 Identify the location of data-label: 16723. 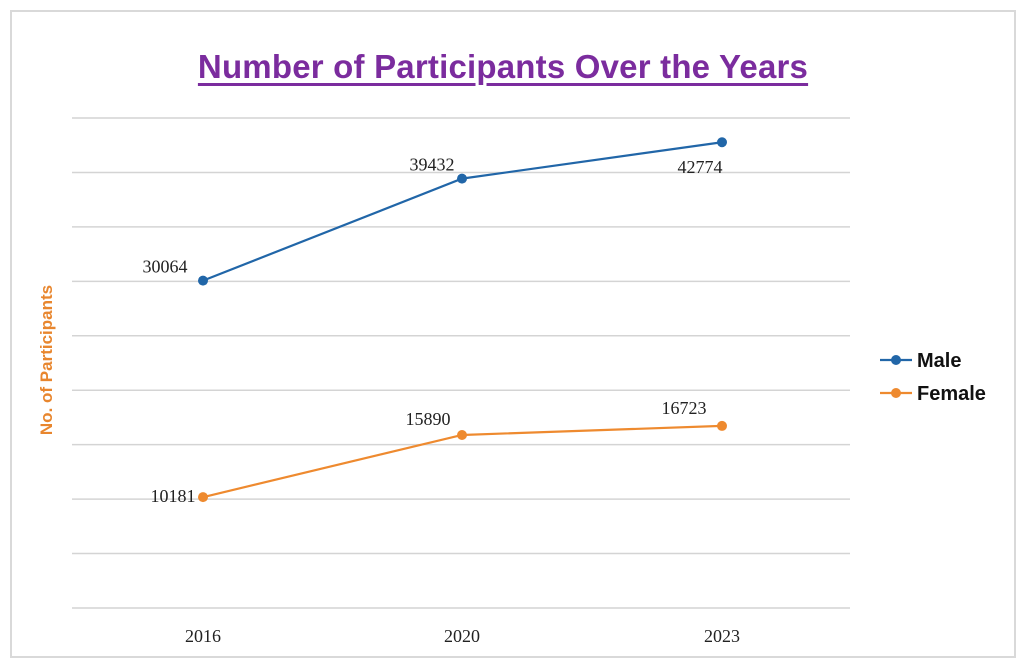
(684, 408).